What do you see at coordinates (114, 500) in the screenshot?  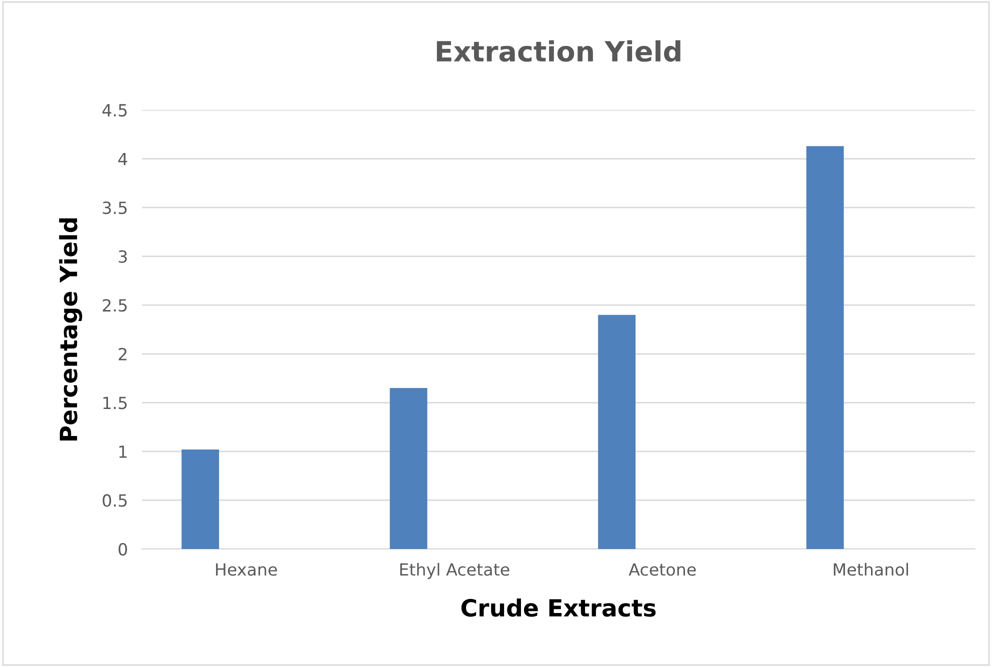 I see `y-tick-label: 0.5` at bounding box center [114, 500].